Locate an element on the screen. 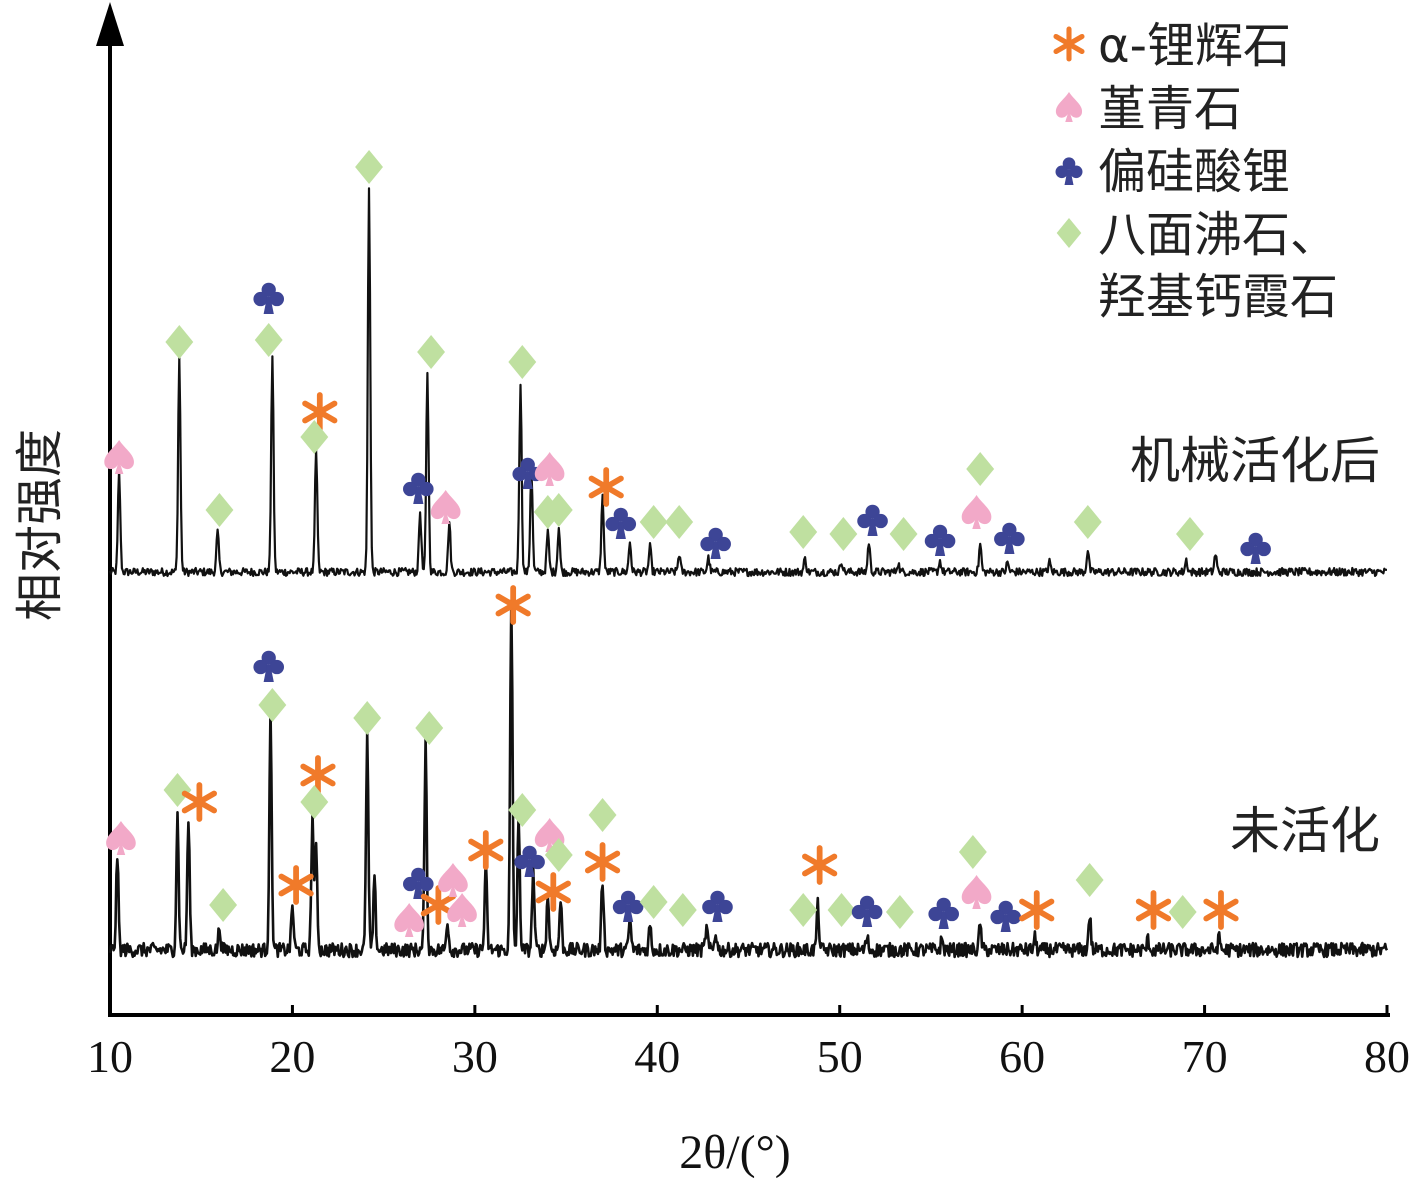 Image resolution: width=1417 pixels, height=1181 pixels. x-ticks: 10 20 30 40 50 60 70 80 is located at coordinates (748, 1043).